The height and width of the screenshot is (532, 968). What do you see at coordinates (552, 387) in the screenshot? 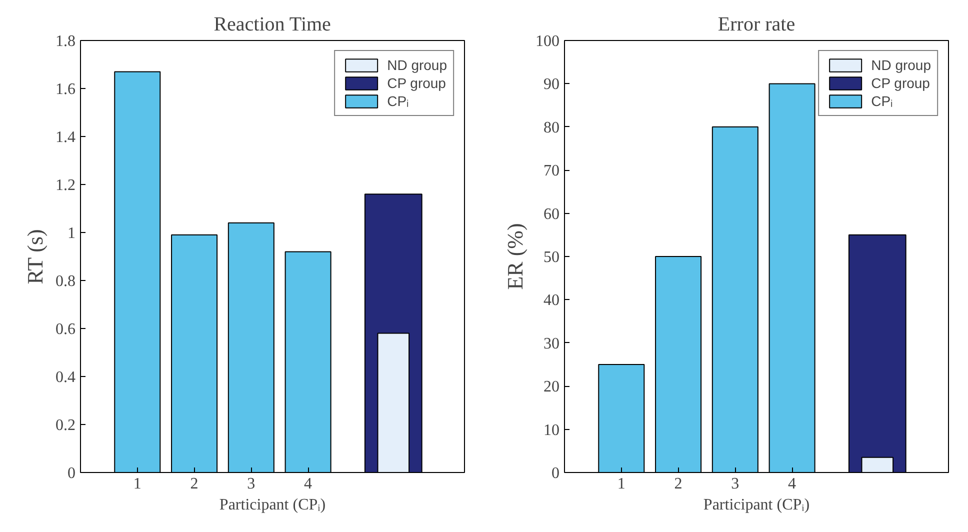
I see `y-tick-label: 20` at bounding box center [552, 387].